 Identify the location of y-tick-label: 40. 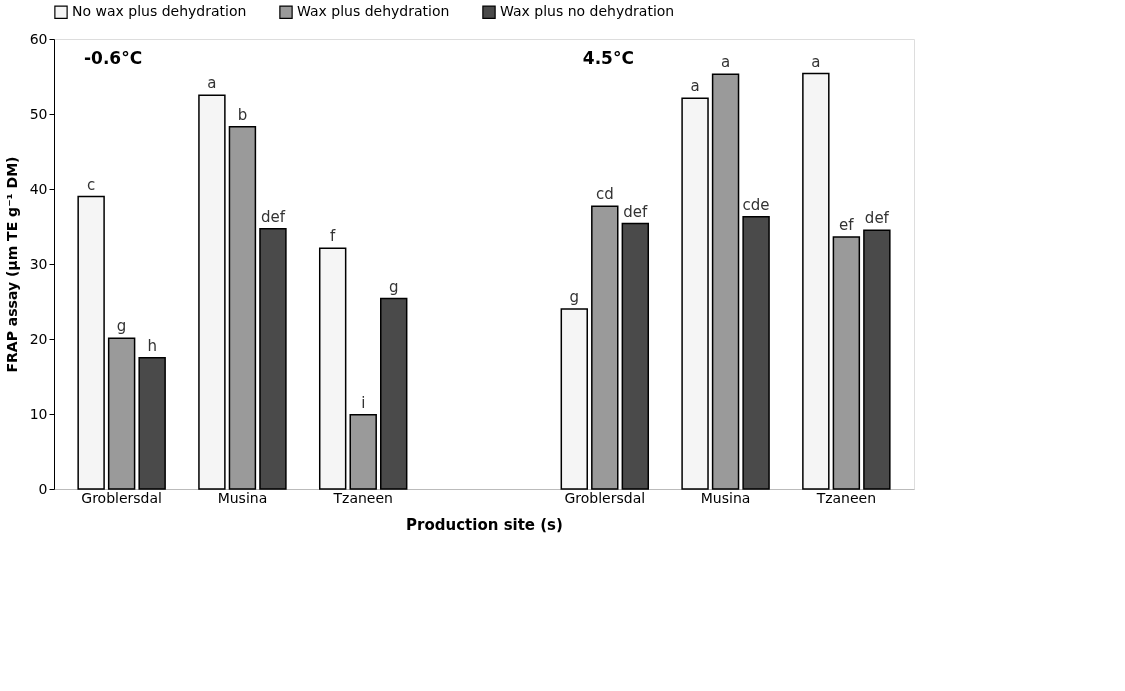
(38, 188).